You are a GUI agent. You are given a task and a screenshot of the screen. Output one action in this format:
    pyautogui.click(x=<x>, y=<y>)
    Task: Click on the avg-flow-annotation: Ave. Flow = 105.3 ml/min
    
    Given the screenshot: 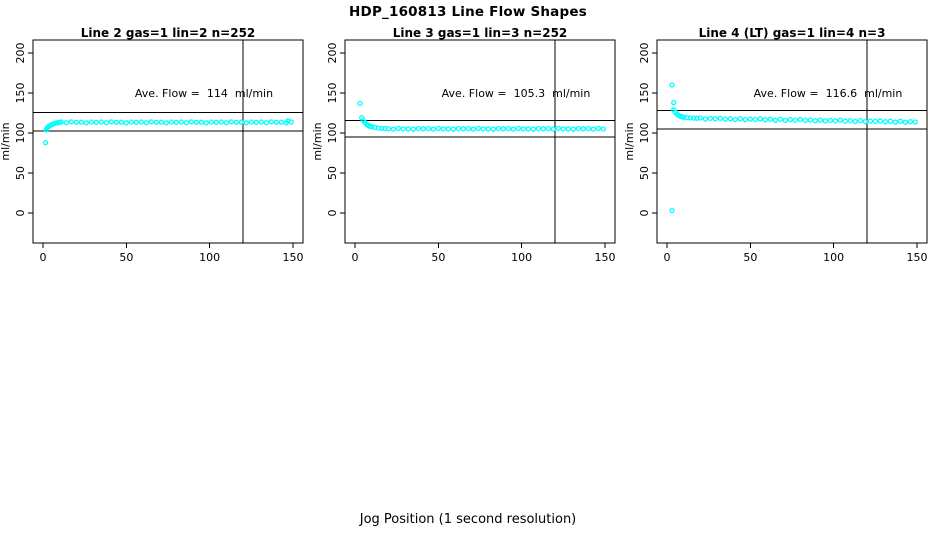 What is the action you would take?
    pyautogui.click(x=516, y=93)
    